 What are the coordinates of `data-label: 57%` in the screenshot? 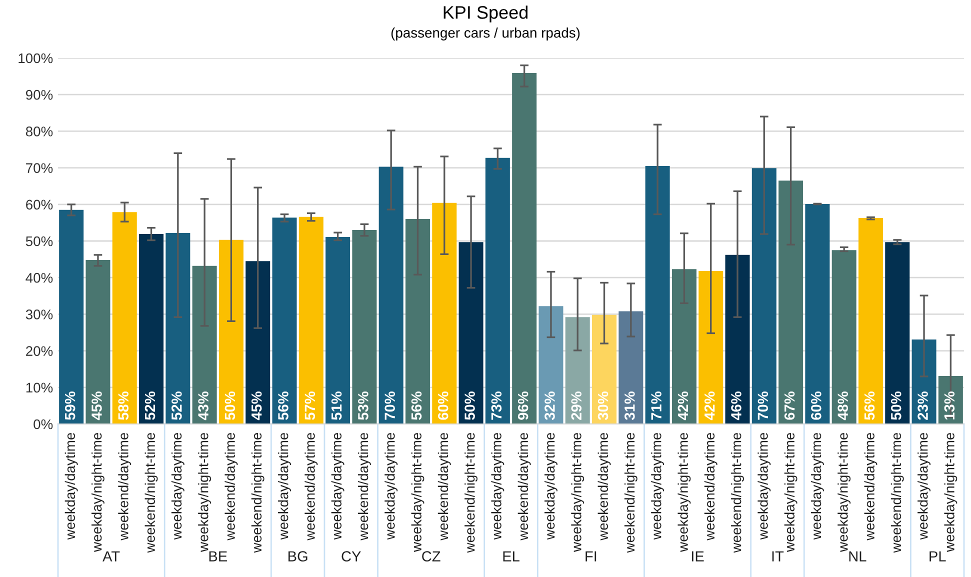 It's located at (310, 406).